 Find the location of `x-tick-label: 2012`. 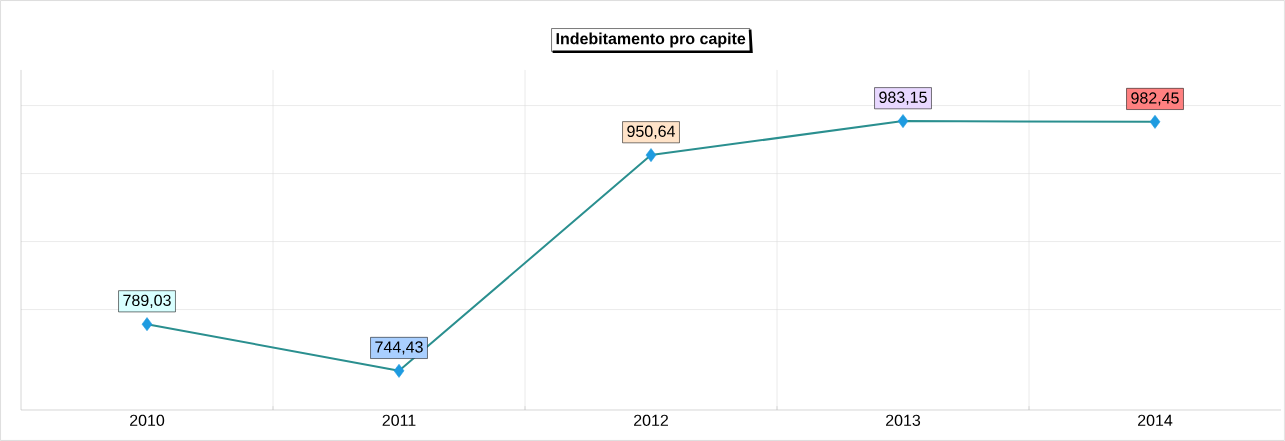

x-tick-label: 2012 is located at coordinates (651, 420).